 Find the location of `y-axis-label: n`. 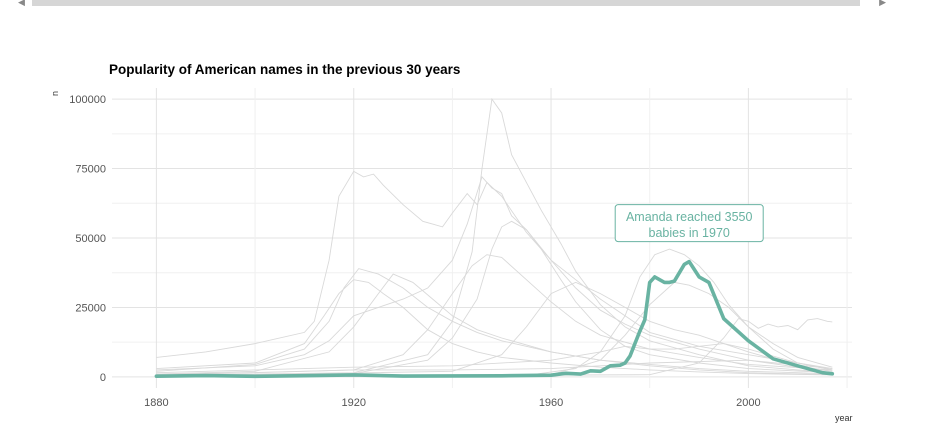

y-axis-label: n is located at coordinates (55, 93).